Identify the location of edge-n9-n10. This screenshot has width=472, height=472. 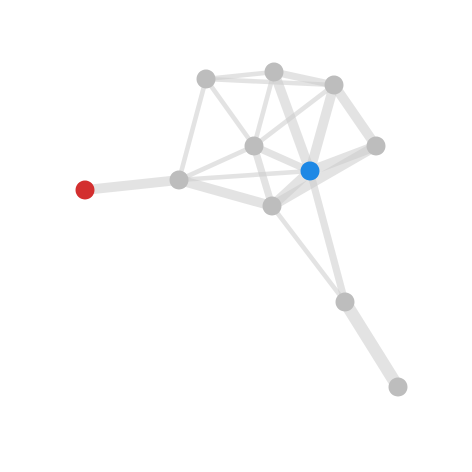
(308, 254).